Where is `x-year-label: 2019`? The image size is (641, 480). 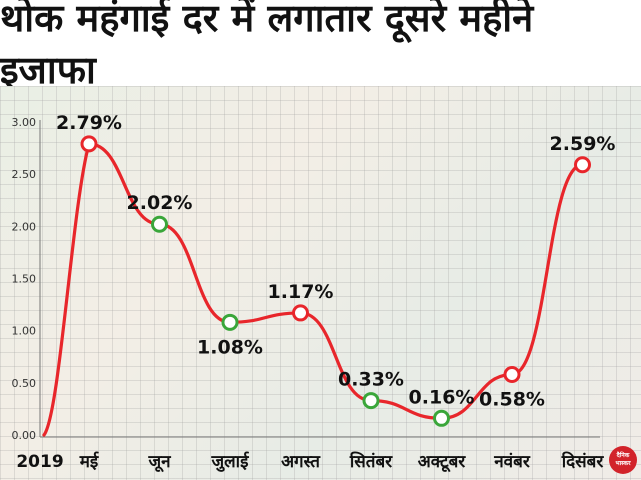 x-year-label: 2019 is located at coordinates (39, 462).